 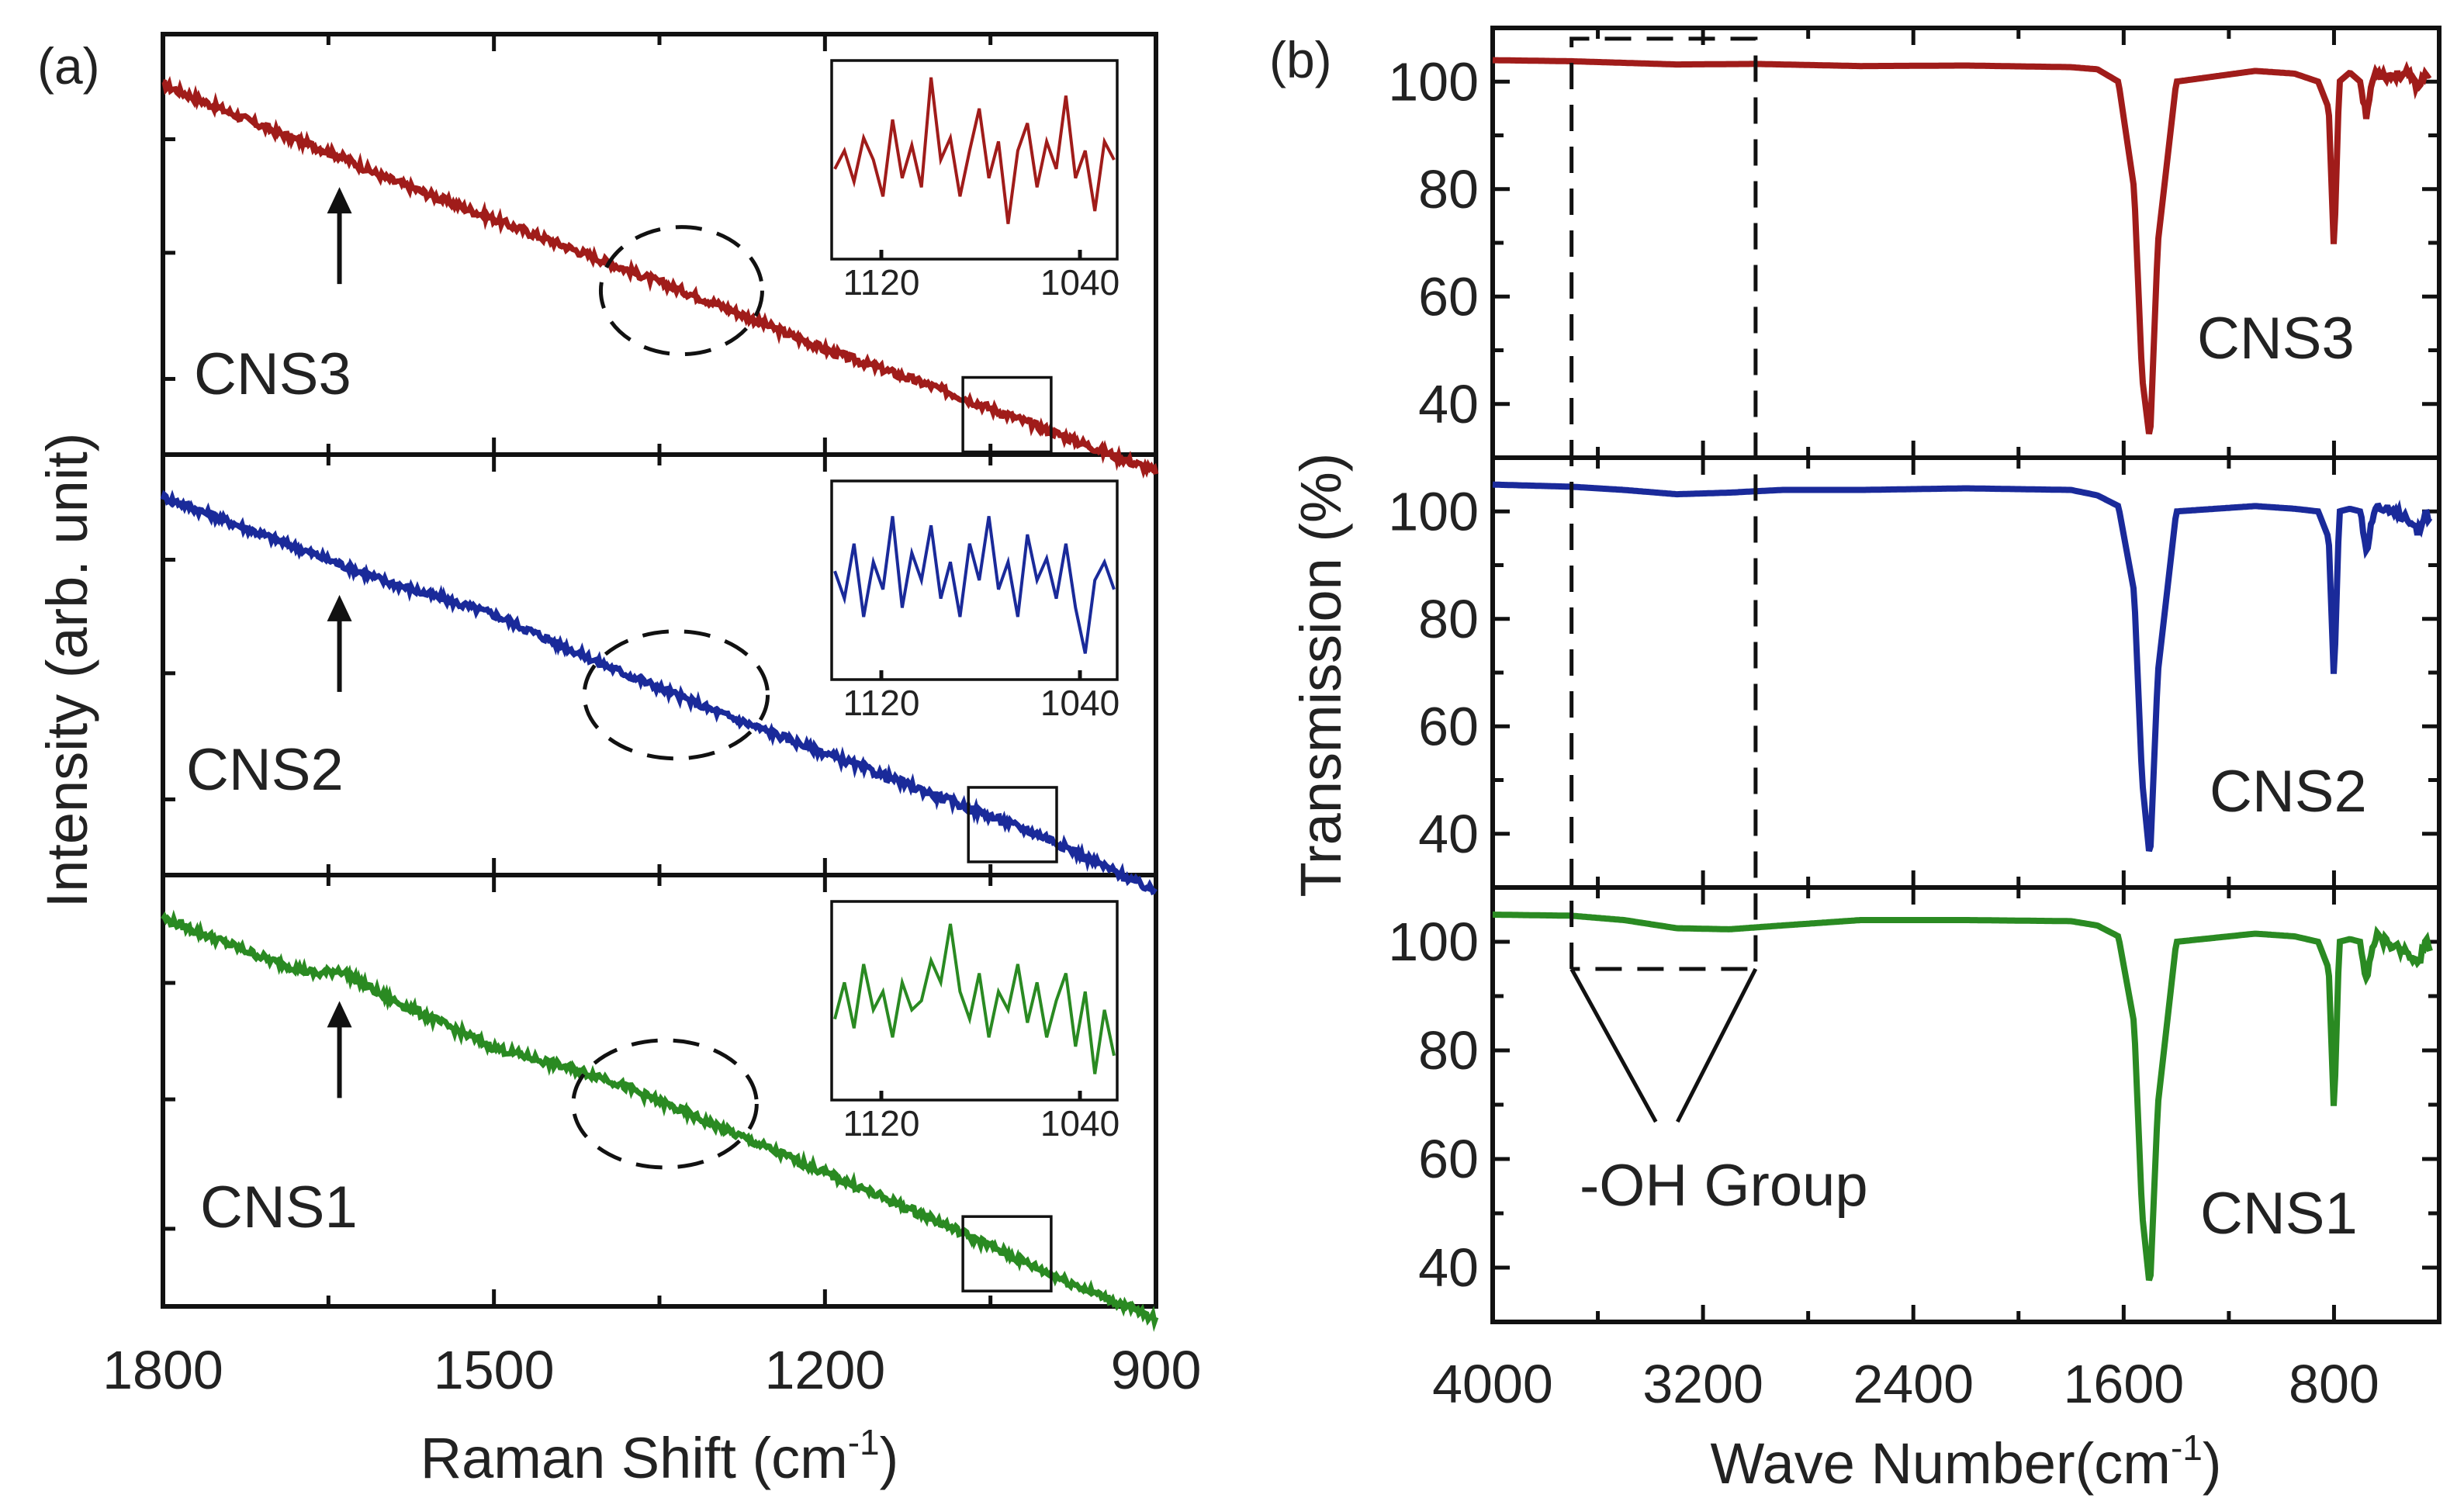 I want to click on series-label-cns3: CNS3, so click(x=272, y=374).